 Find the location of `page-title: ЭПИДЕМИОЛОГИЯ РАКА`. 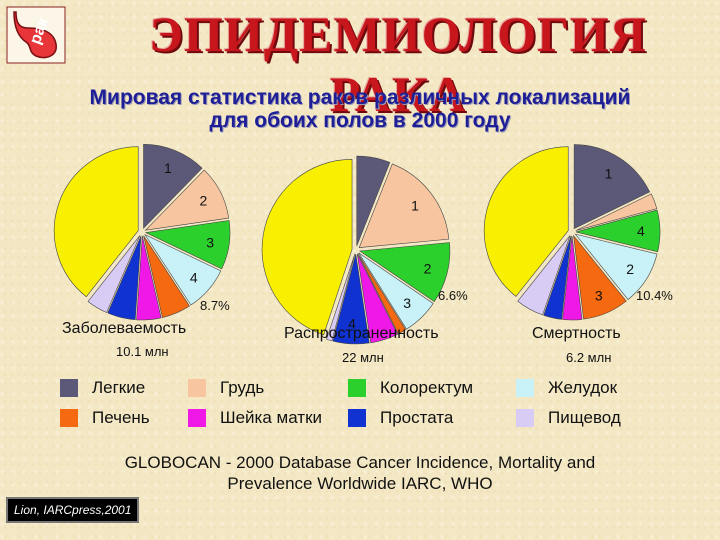

page-title: ЭПИДЕМИОЛОГИЯ РАКА is located at coordinates (398, 64).